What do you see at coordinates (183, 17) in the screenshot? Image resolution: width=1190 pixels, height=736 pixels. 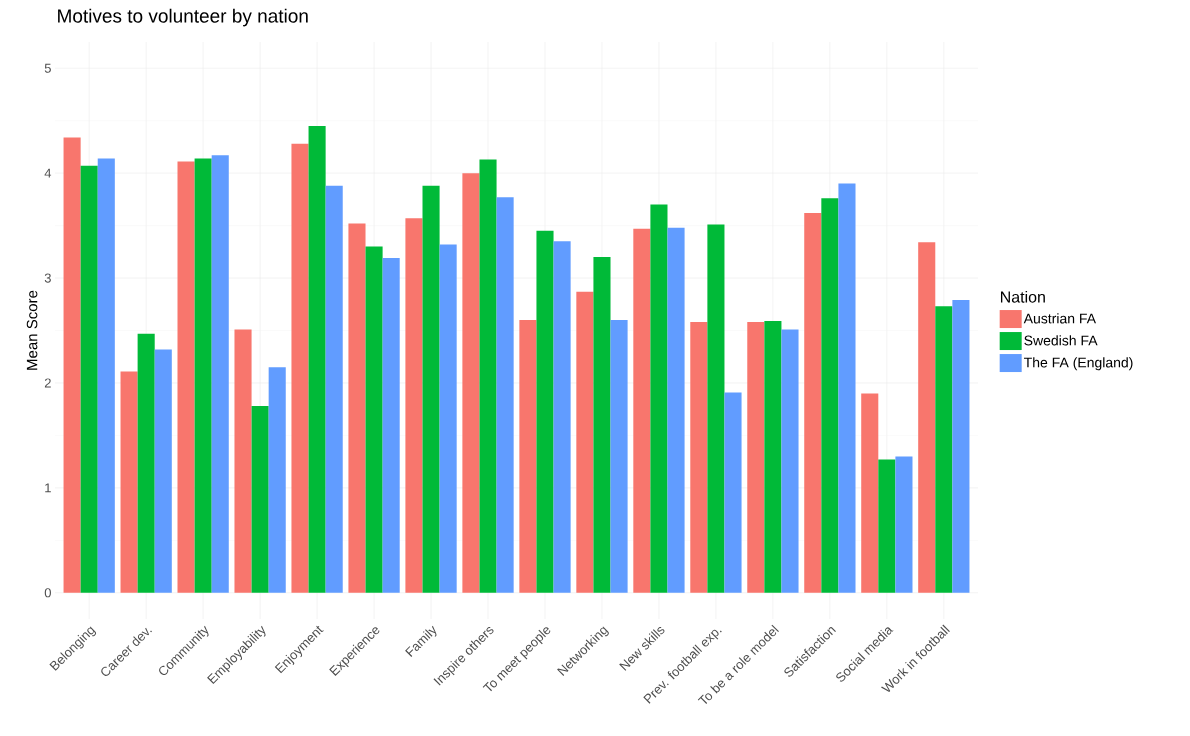 I see `chart-title: Motives to volunteer by nation` at bounding box center [183, 17].